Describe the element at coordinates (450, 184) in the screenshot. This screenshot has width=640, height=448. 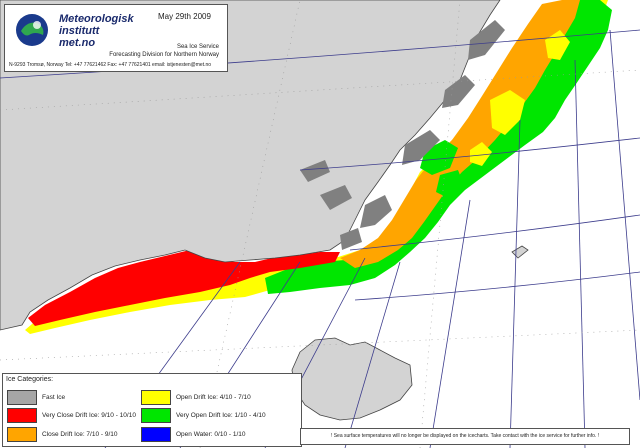
I see `very-open-drift-ice-patch` at that location.